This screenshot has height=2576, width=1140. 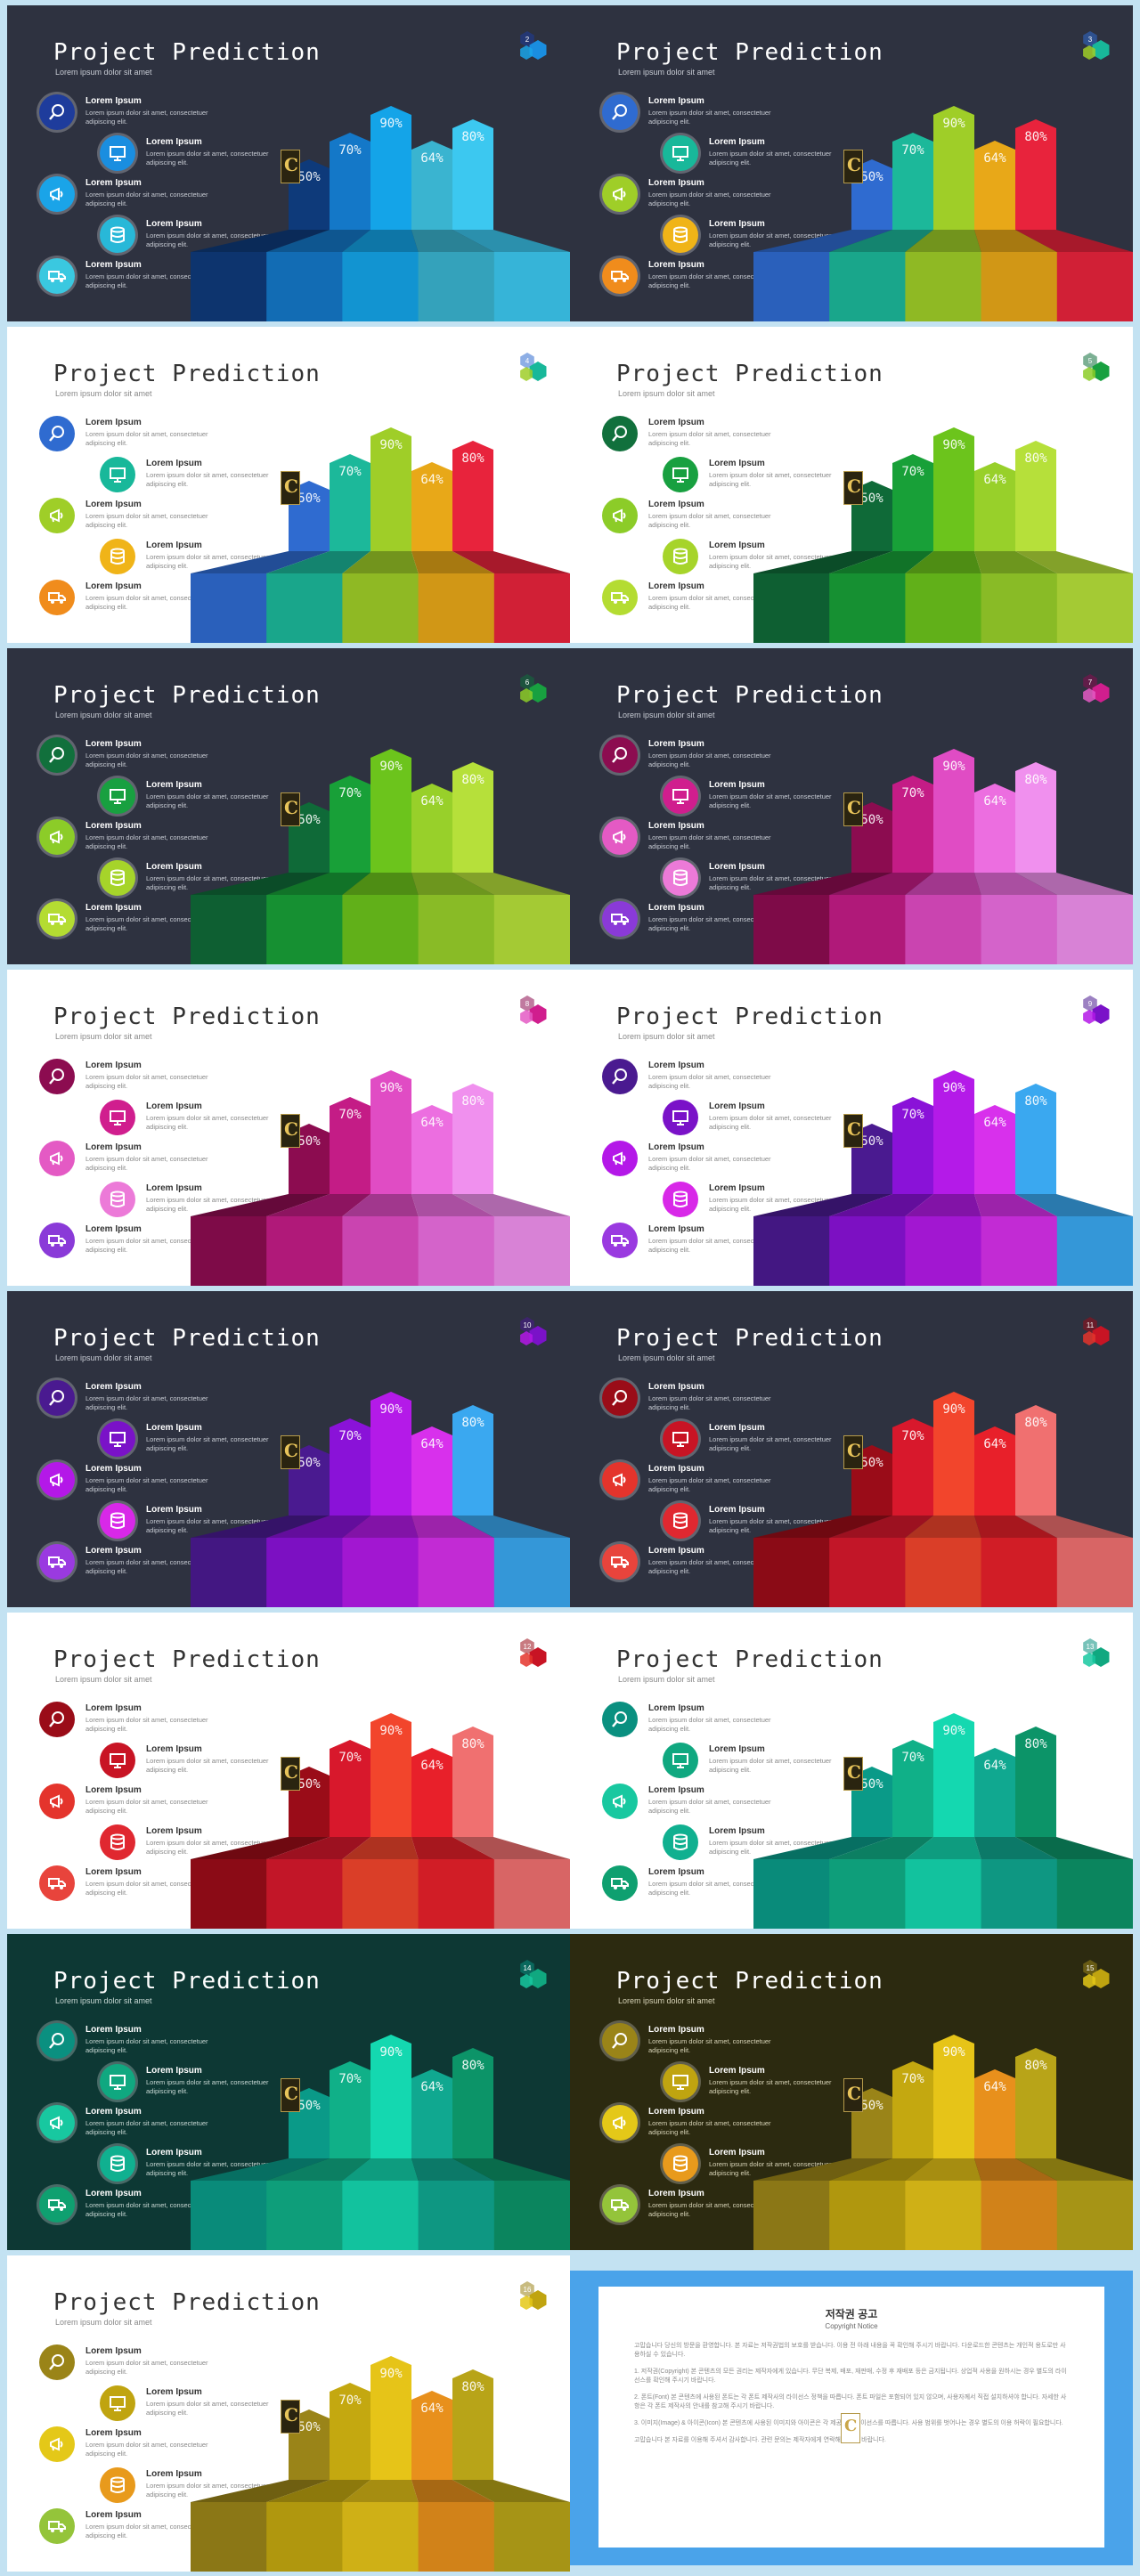 What do you see at coordinates (666, 2000) in the screenshot?
I see `slide-subtitle: Lorem ipsum dolor sit amet` at bounding box center [666, 2000].